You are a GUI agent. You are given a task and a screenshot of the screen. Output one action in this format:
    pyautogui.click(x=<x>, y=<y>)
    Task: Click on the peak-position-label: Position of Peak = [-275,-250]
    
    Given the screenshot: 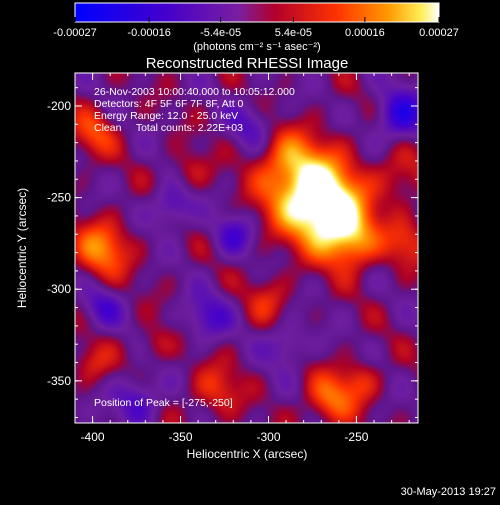 What is the action you would take?
    pyautogui.click(x=163, y=403)
    